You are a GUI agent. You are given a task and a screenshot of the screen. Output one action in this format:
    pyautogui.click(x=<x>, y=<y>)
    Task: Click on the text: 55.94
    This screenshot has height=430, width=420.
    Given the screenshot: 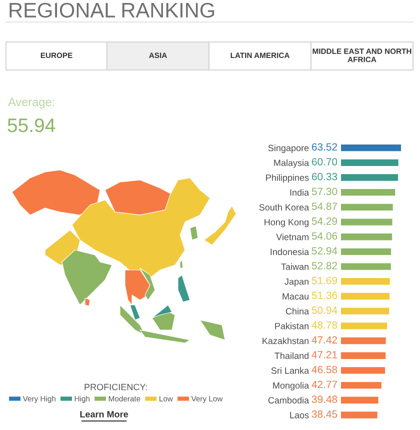 What is the action you would take?
    pyautogui.click(x=32, y=125)
    